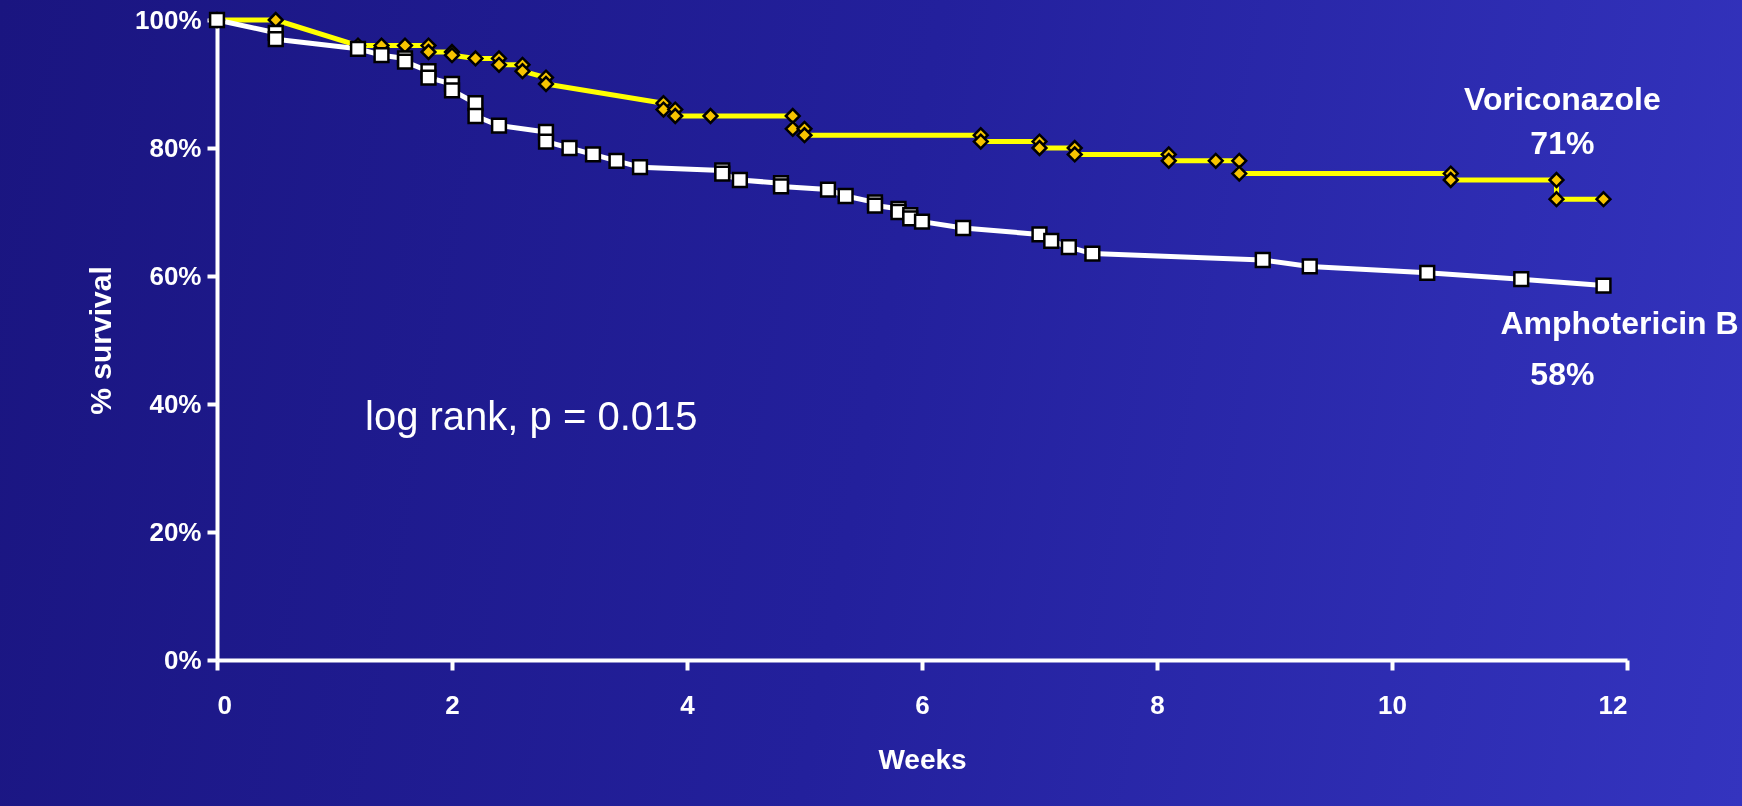  I want to click on annotation: log rank, p = 0.015, so click(531, 416).